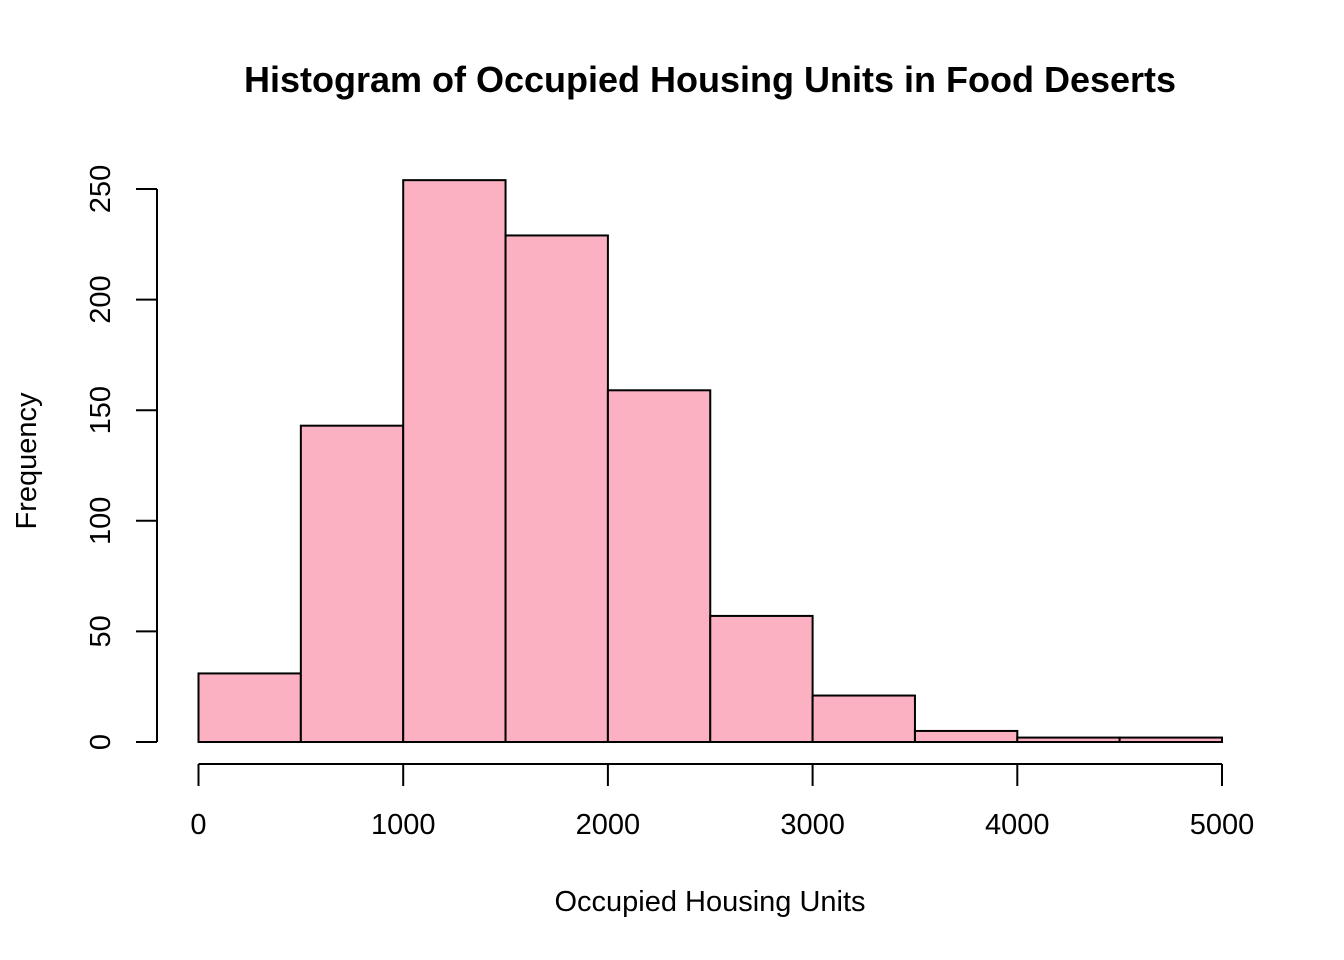 The height and width of the screenshot is (960, 1344). I want to click on x-tick-label: 2000, so click(608, 825).